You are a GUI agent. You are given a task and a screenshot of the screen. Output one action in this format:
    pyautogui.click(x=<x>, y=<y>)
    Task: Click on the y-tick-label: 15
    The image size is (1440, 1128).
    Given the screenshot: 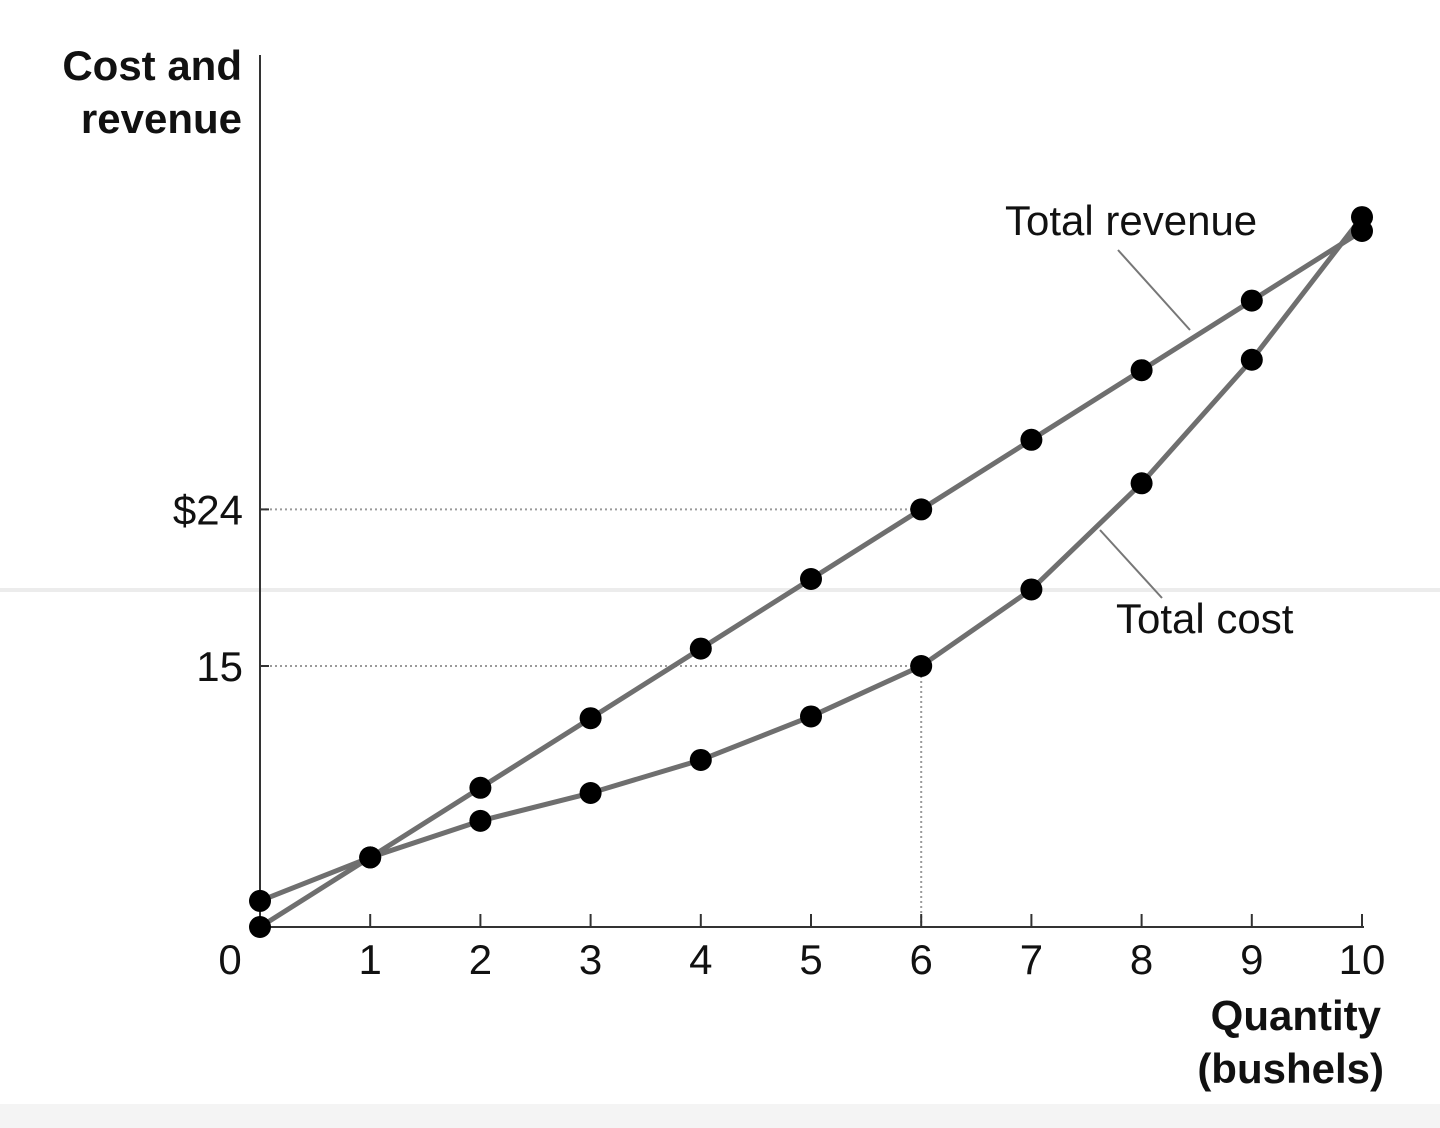 What is the action you would take?
    pyautogui.click(x=219, y=666)
    